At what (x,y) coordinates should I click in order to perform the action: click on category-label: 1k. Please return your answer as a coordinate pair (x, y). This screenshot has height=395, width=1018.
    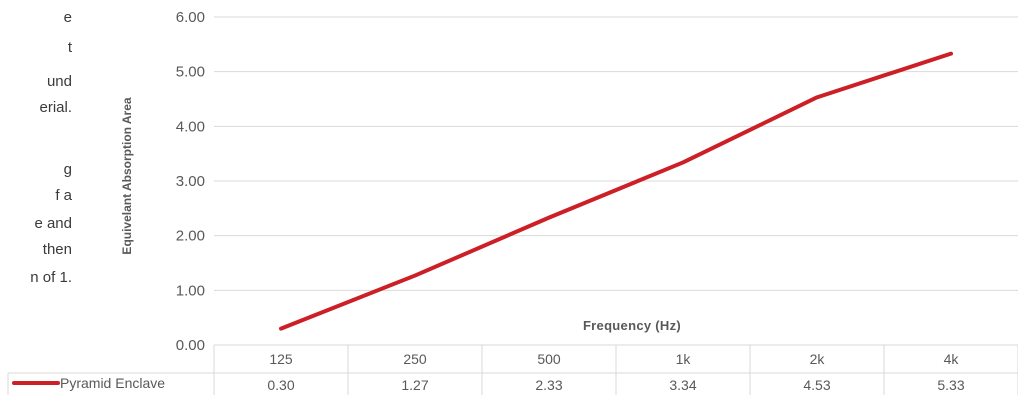
    Looking at the image, I should click on (684, 359).